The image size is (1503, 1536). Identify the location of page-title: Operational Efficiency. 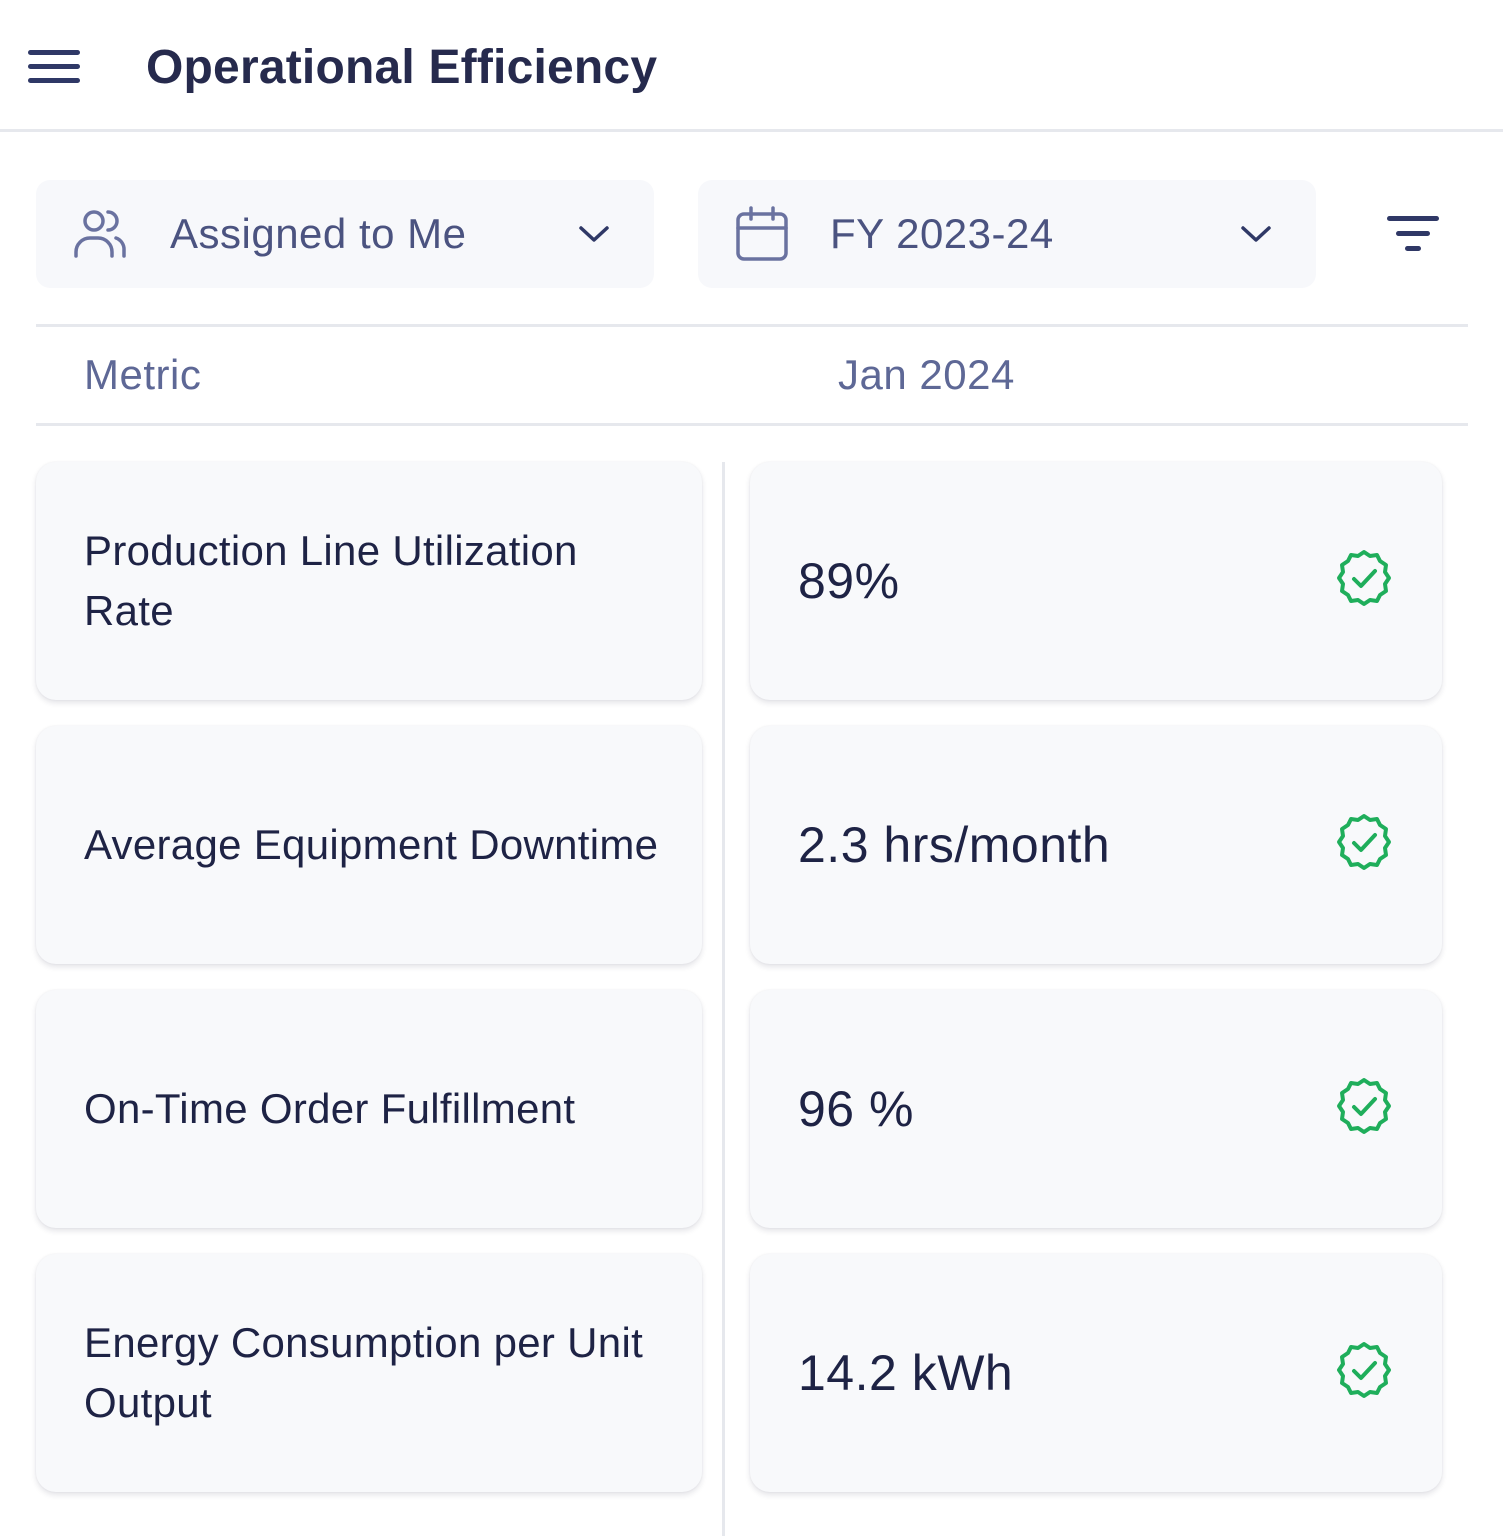
(402, 67).